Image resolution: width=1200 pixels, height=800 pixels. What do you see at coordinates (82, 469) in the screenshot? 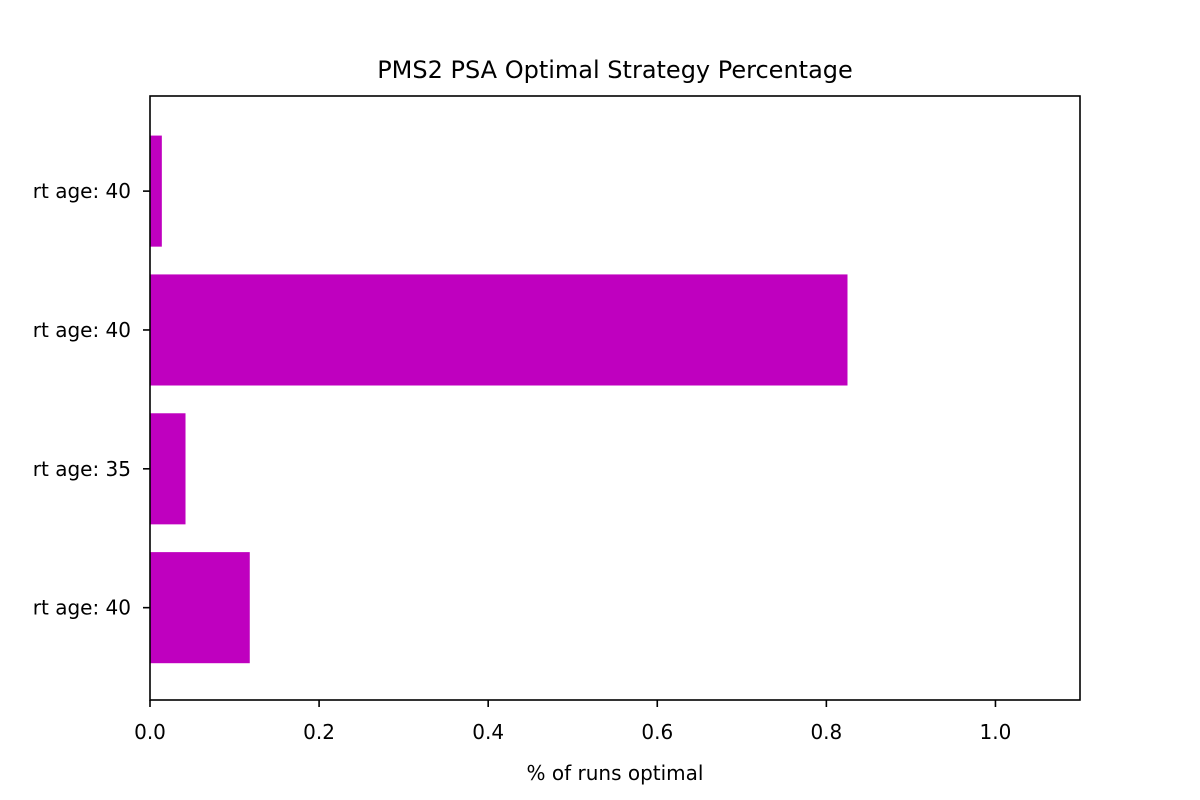
I see `y-tick-label: rt age: 35` at bounding box center [82, 469].